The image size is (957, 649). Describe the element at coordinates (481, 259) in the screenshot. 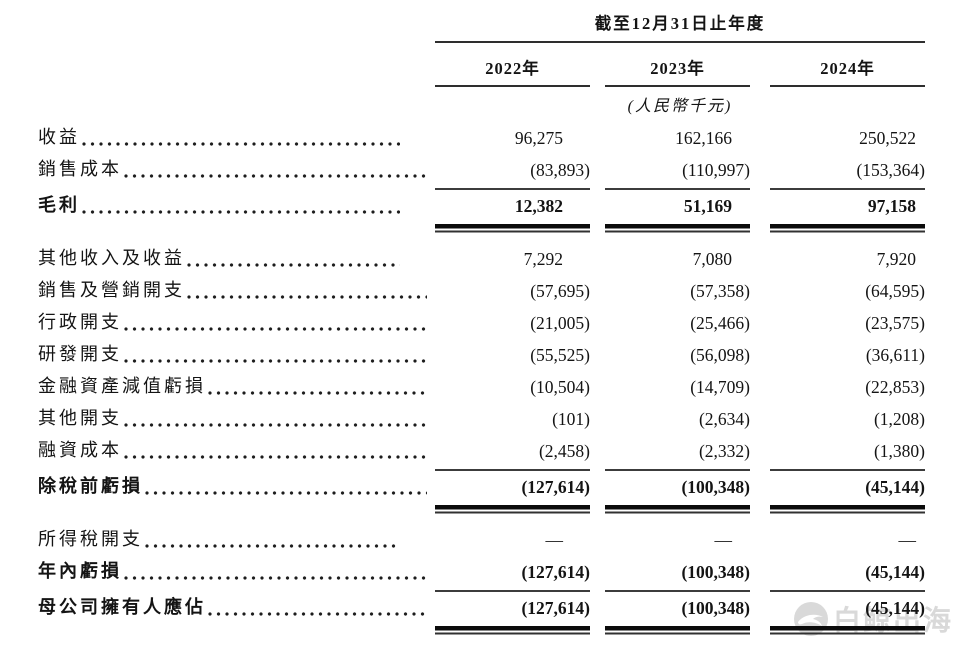

I see `table-row: 其他收入及收益 7,292 7,080 7,920` at that location.